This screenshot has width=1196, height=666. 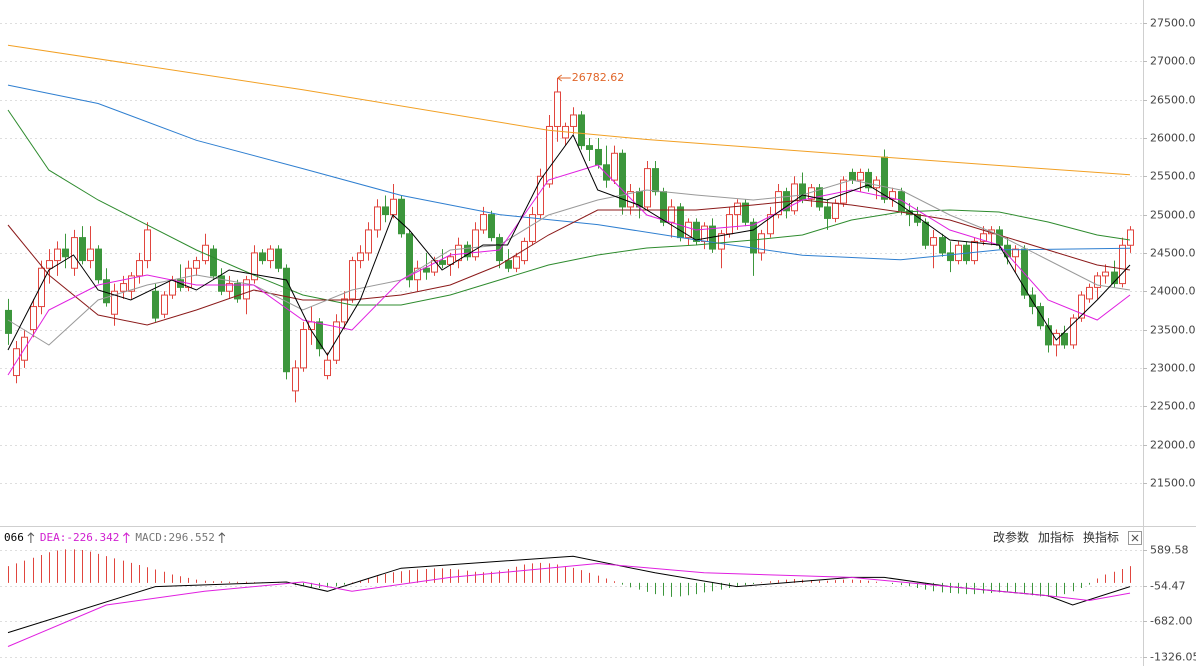 What do you see at coordinates (1173, 291) in the screenshot?
I see `y-tick-label: 24000.0` at bounding box center [1173, 291].